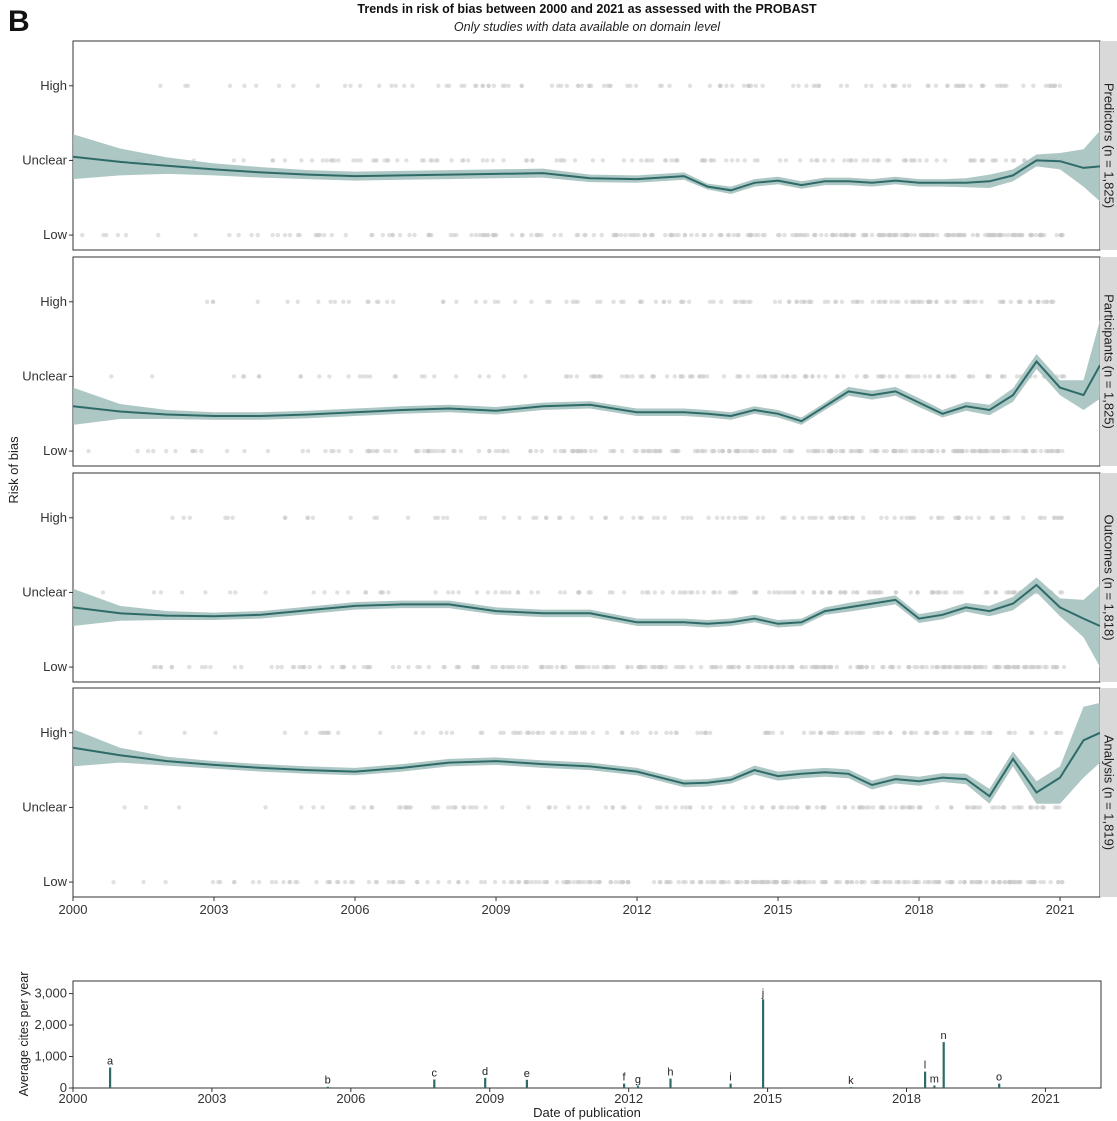 The image size is (1117, 1121). Describe the element at coordinates (1108, 792) in the screenshot. I see `facet-strip` at that location.